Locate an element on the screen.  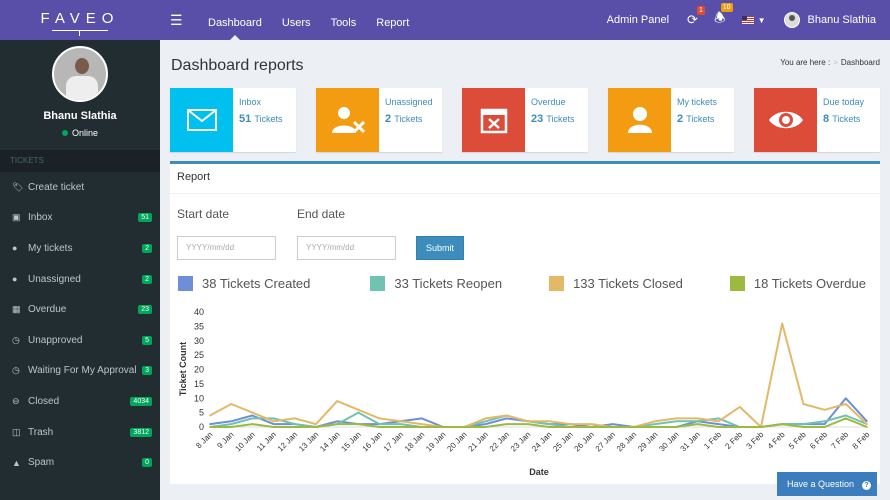
submit-button: Submit is located at coordinates (440, 248).